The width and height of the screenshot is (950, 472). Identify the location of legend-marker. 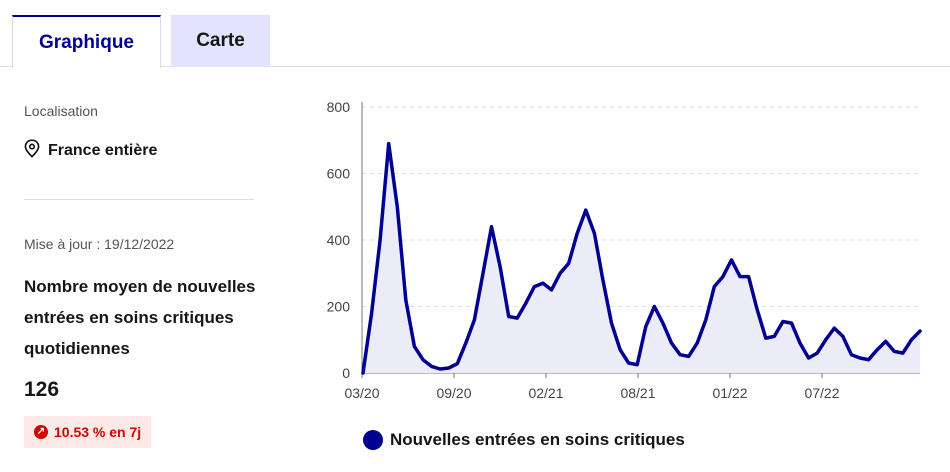
(373, 440).